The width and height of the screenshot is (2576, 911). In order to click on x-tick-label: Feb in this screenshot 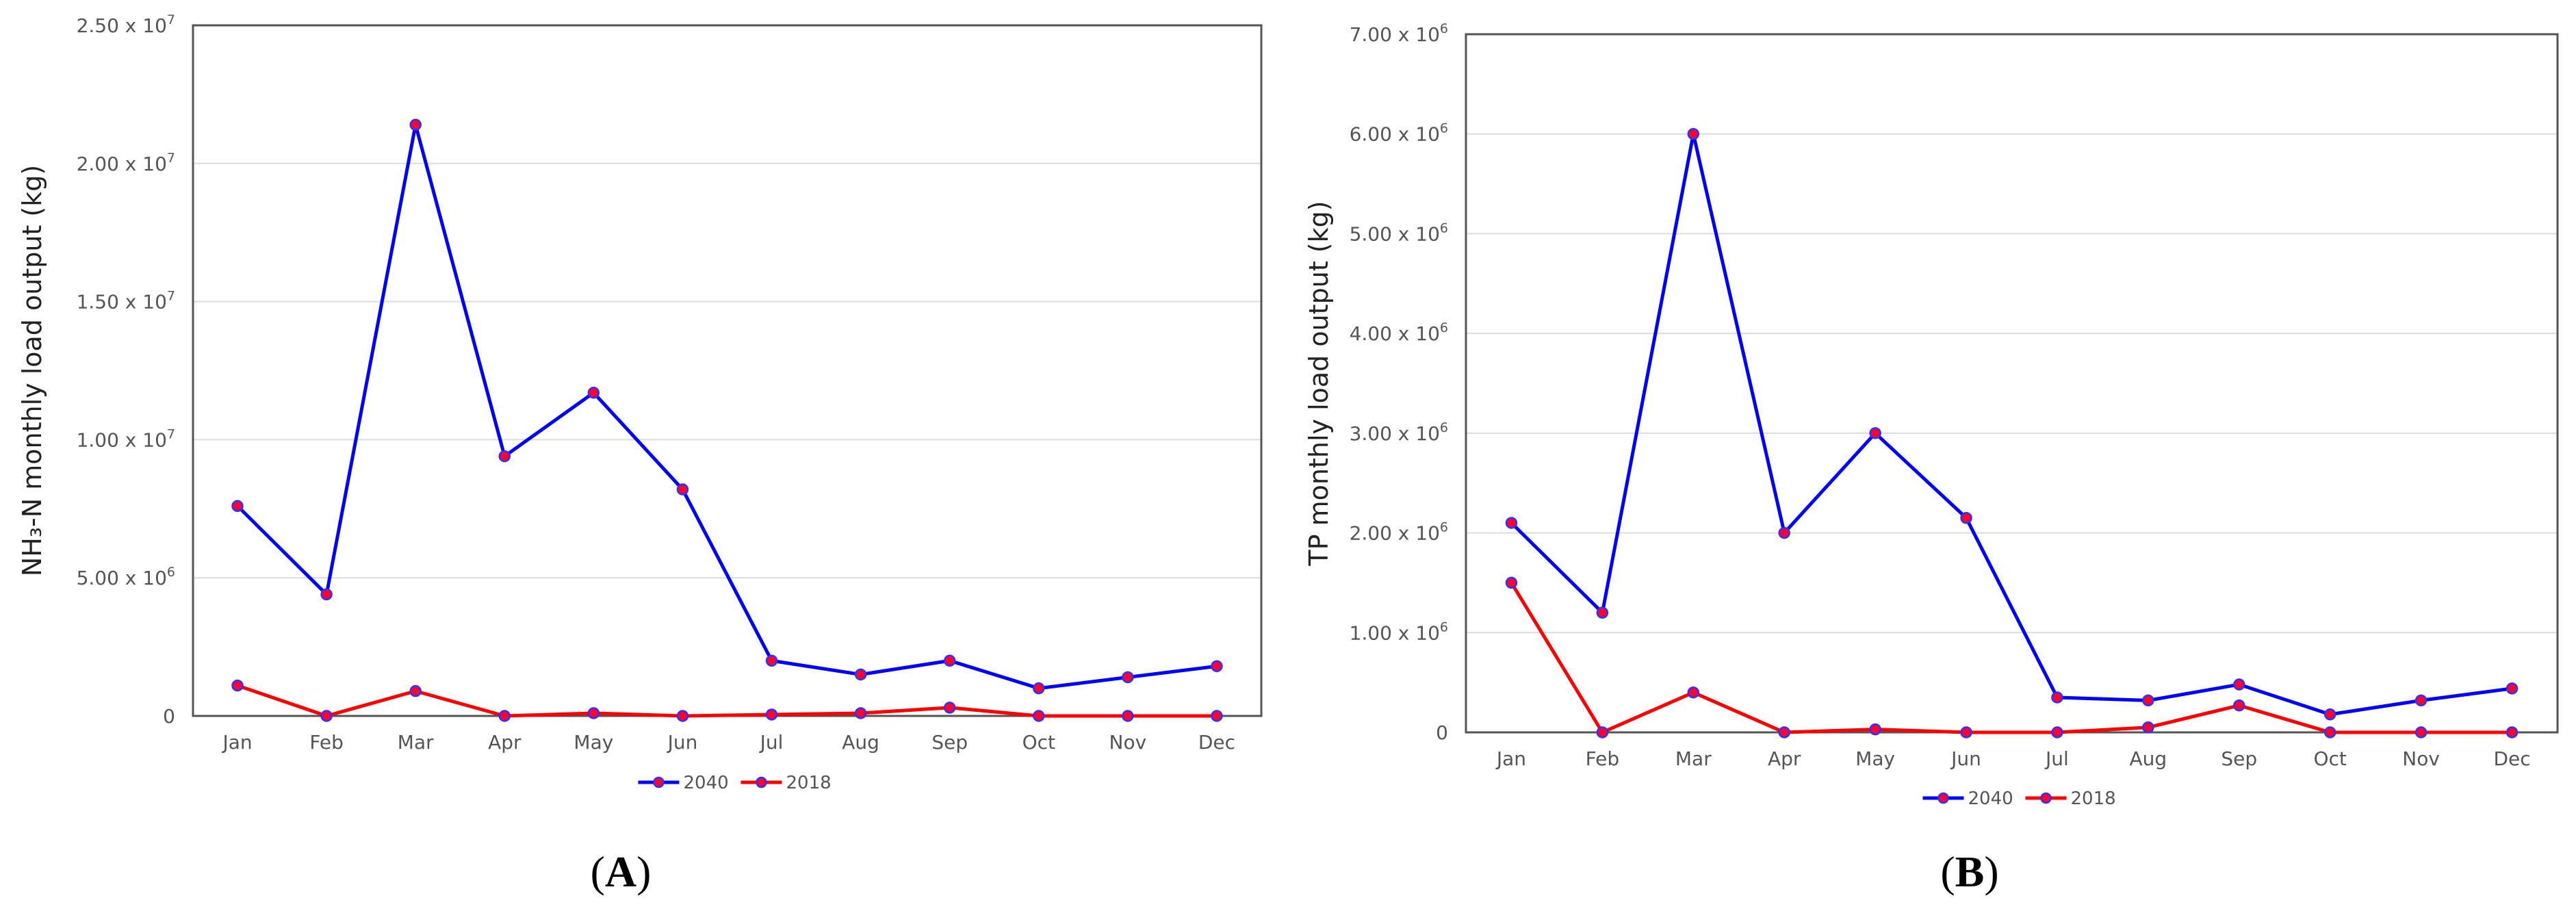, I will do `click(326, 742)`.